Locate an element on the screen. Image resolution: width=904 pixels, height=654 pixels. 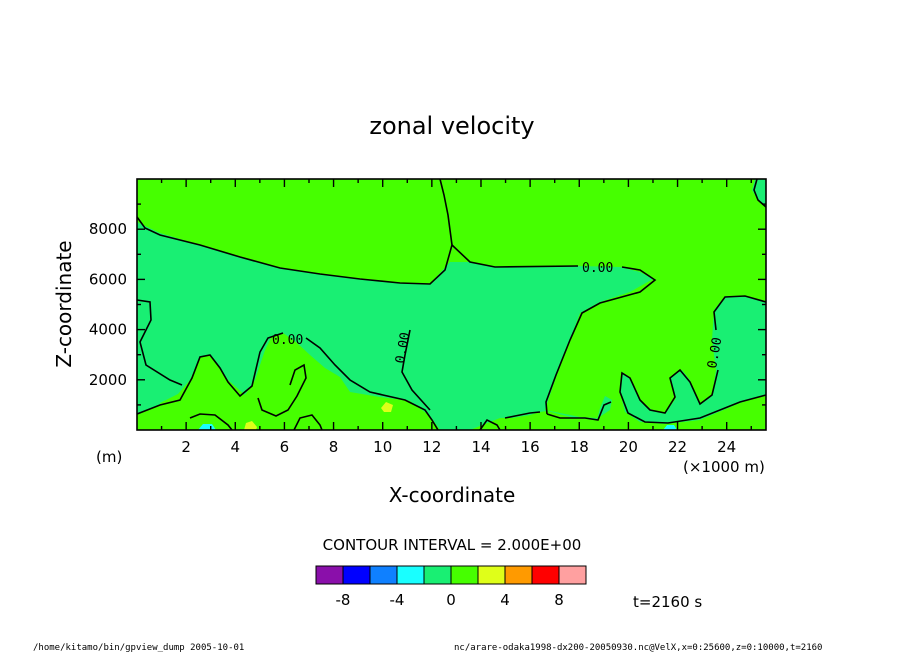
colorbar-tick-label: 0 is located at coordinates (451, 600).